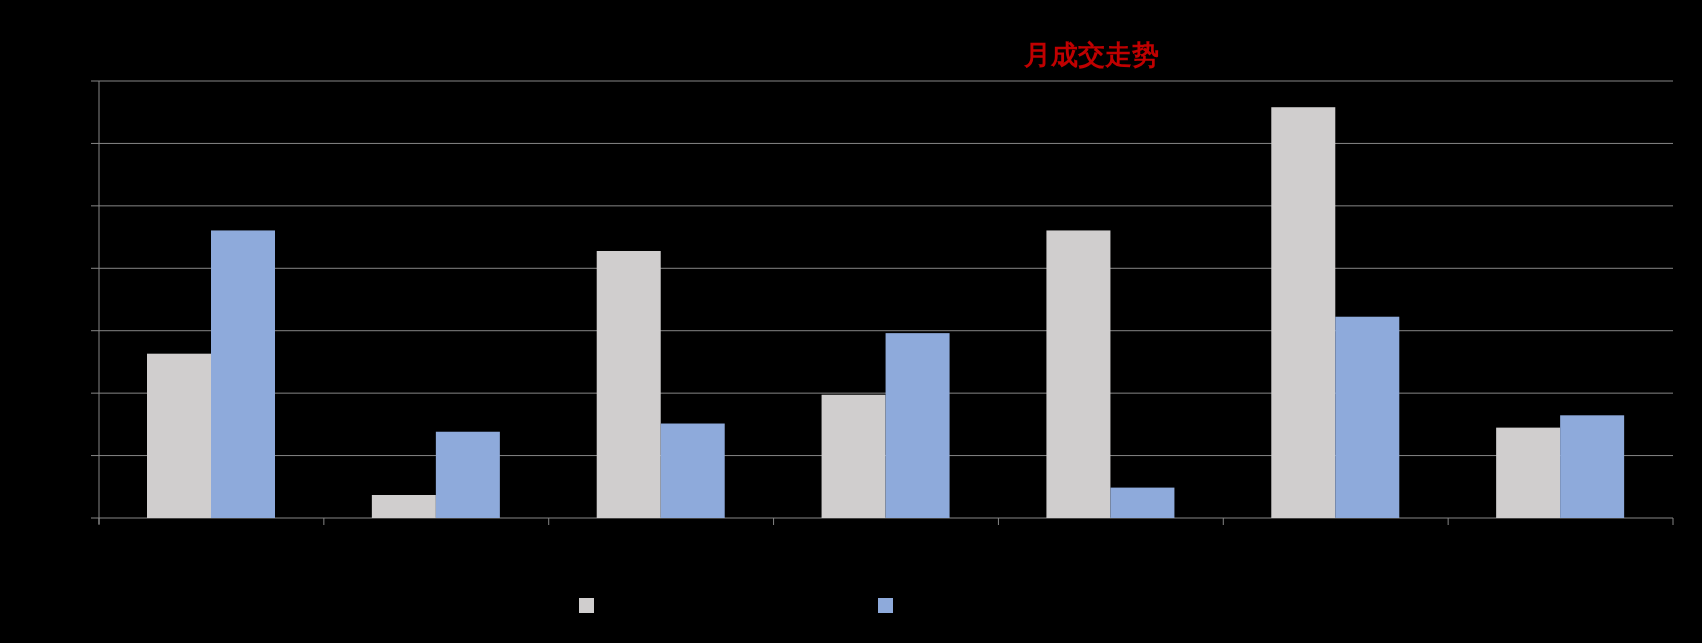  What do you see at coordinates (1090, 54) in the screenshot?
I see `chart-title: 月成交走势` at bounding box center [1090, 54].